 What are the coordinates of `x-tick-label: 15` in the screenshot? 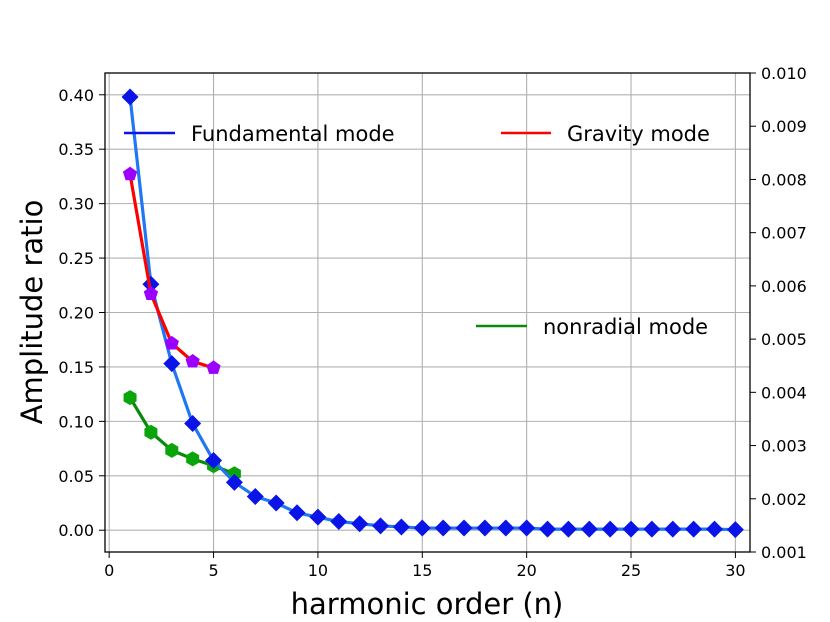 It's located at (422, 570).